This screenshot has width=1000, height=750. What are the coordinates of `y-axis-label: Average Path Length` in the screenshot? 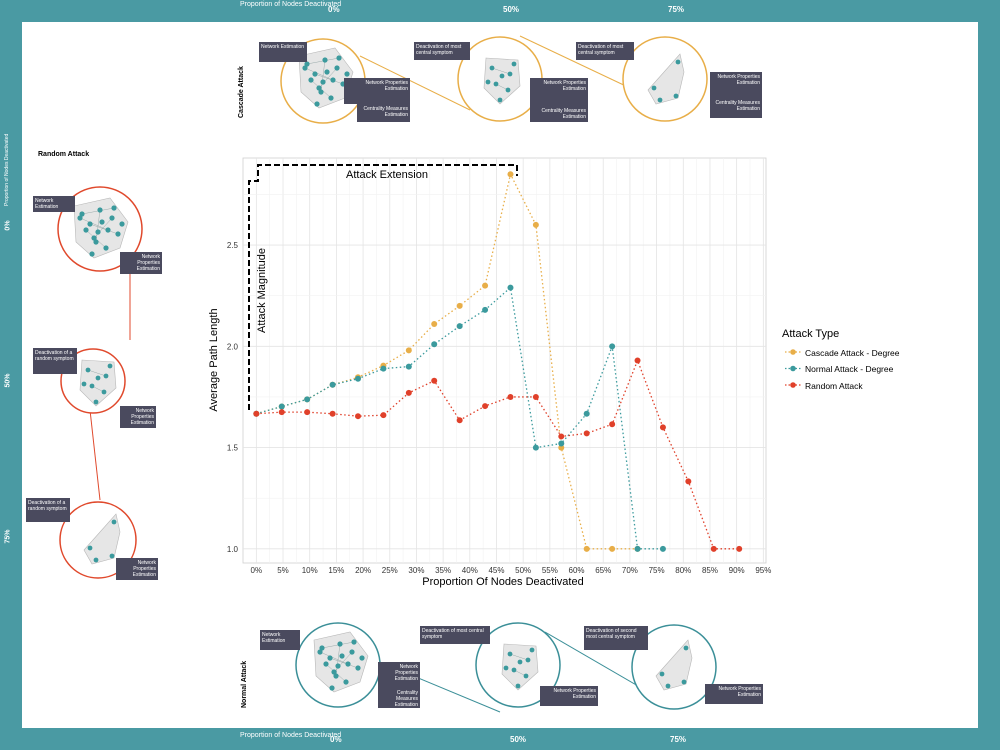 It's located at (214, 359).